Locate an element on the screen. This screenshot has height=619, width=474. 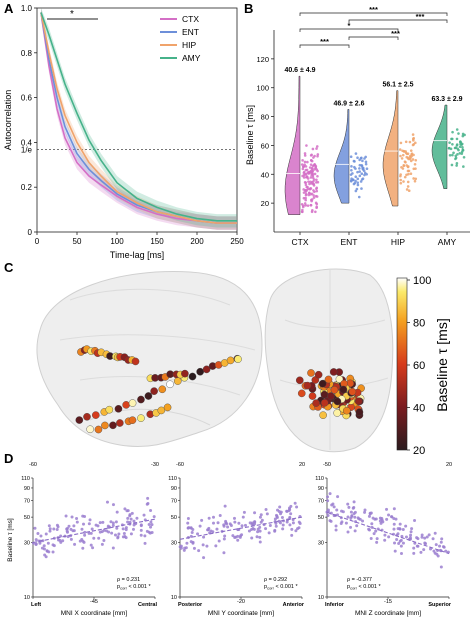
x-tick-label: -60 is located at coordinates (180, 465).